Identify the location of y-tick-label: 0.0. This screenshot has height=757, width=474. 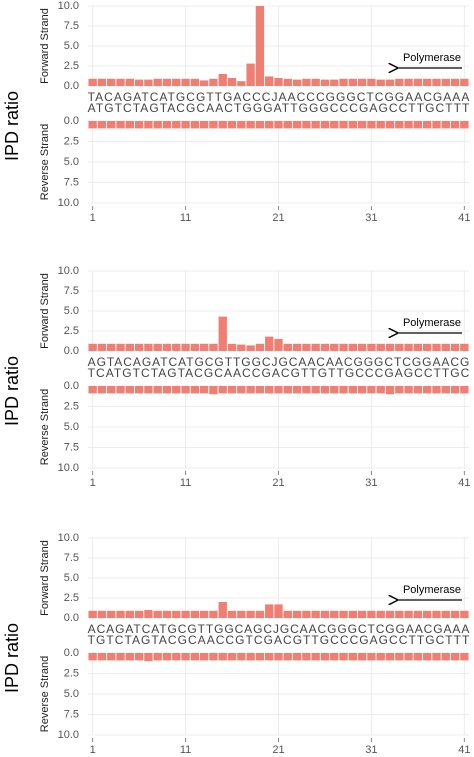
(71, 653).